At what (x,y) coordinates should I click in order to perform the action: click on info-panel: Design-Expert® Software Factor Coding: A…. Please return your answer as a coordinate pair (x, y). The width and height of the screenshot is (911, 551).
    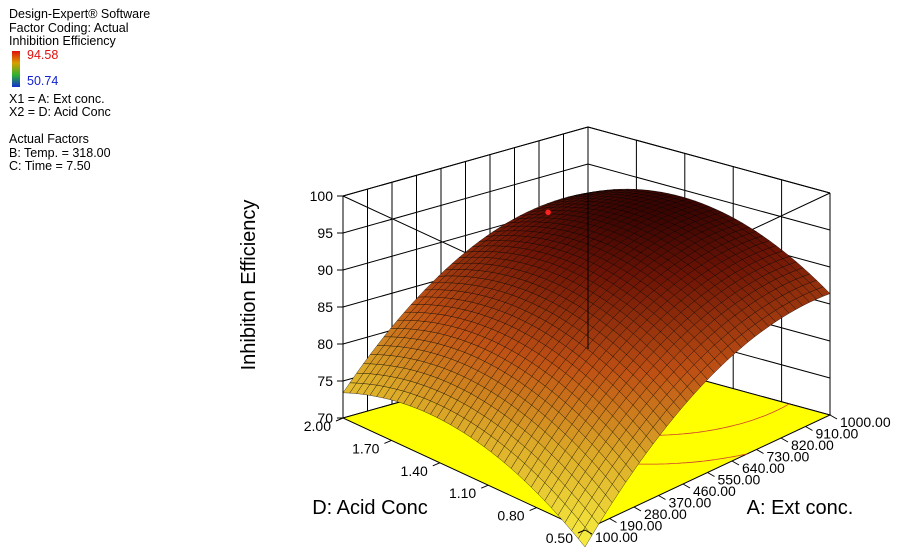
    Looking at the image, I should click on (80, 90).